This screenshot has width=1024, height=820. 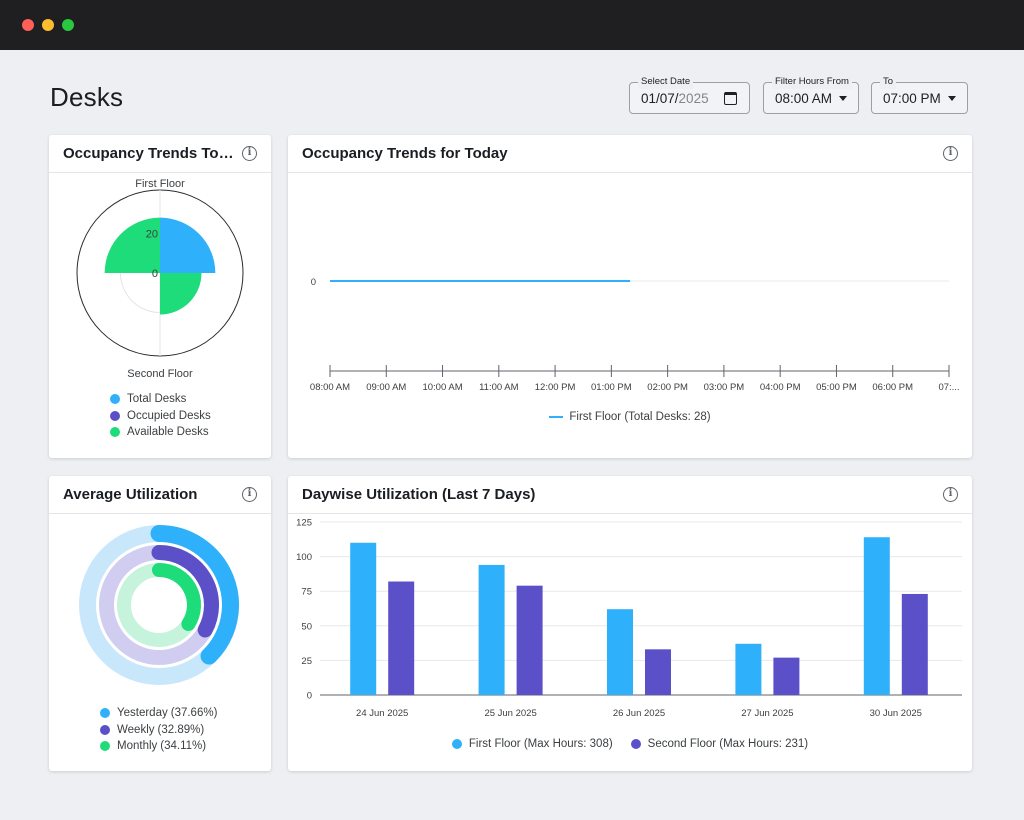 I want to click on card-header: Average Utilization i, so click(x=160, y=495).